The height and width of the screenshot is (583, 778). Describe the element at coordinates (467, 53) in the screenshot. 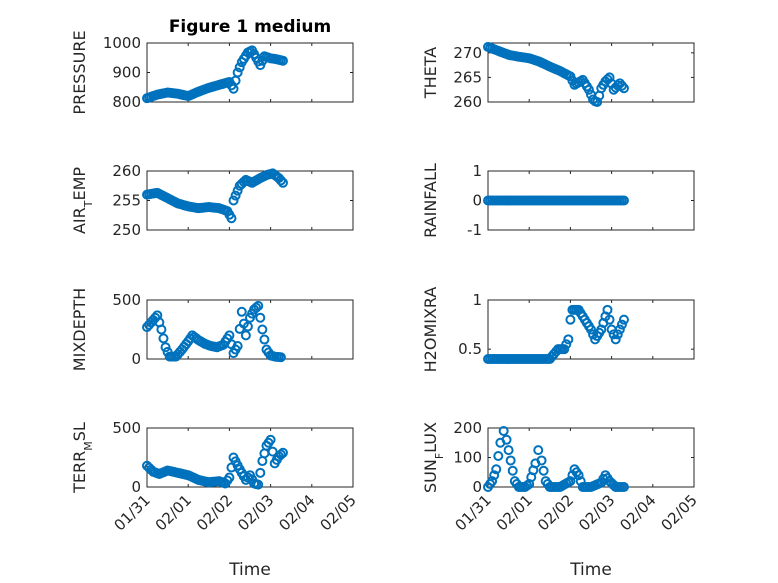

I see `y-tick-label: 270` at that location.